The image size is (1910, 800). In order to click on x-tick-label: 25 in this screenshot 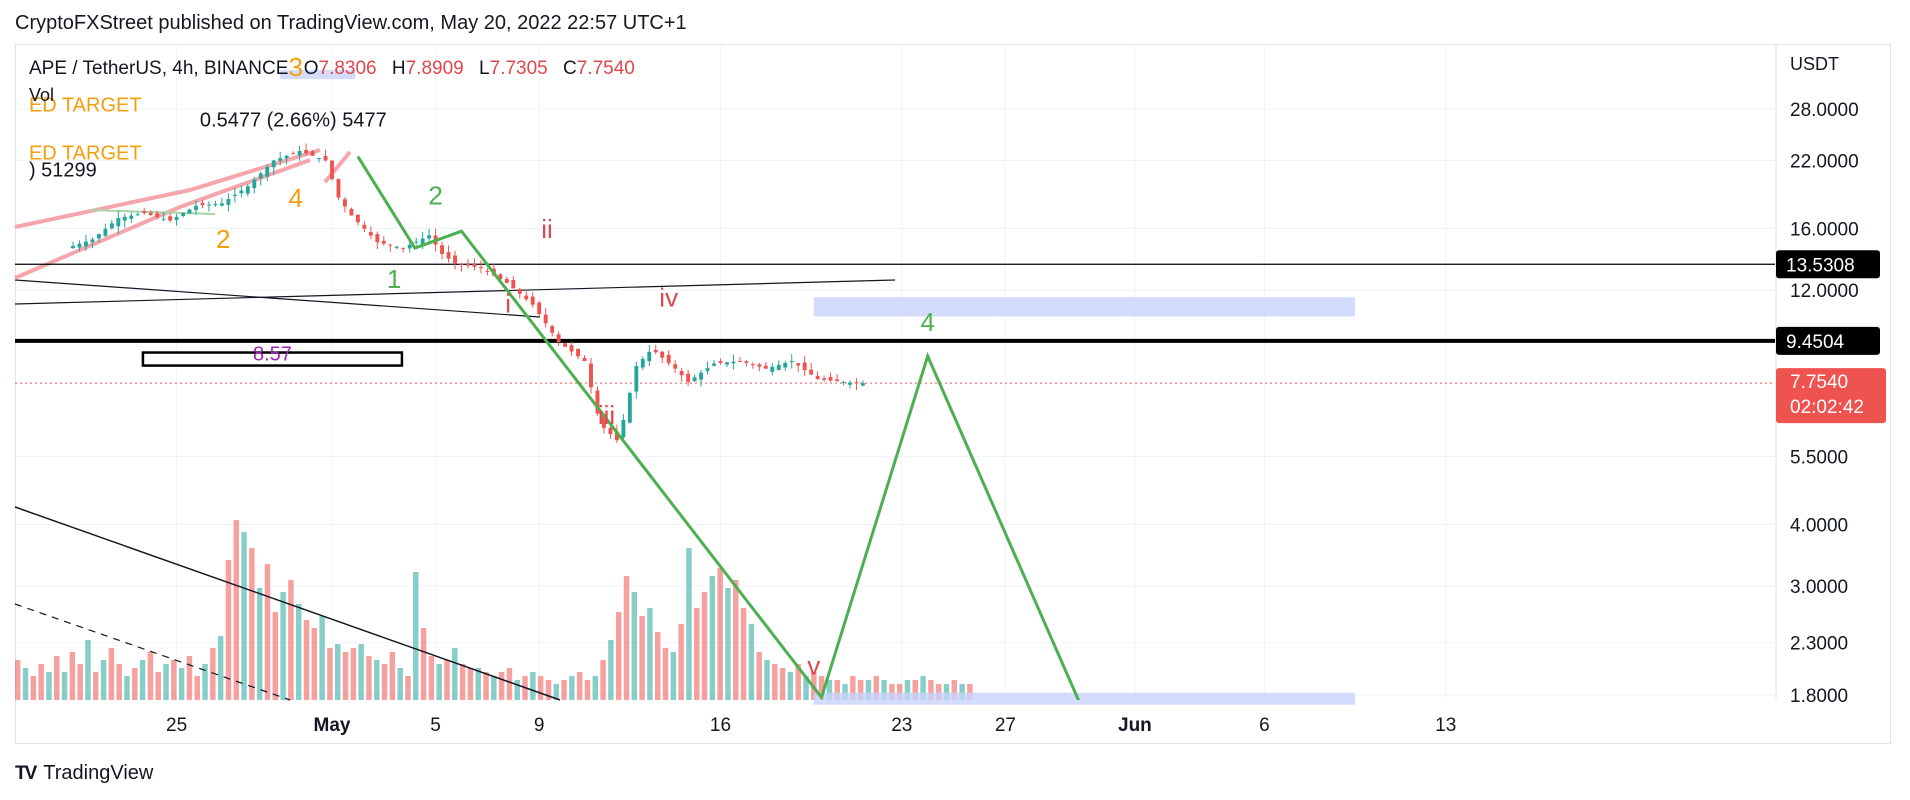, I will do `click(176, 725)`.